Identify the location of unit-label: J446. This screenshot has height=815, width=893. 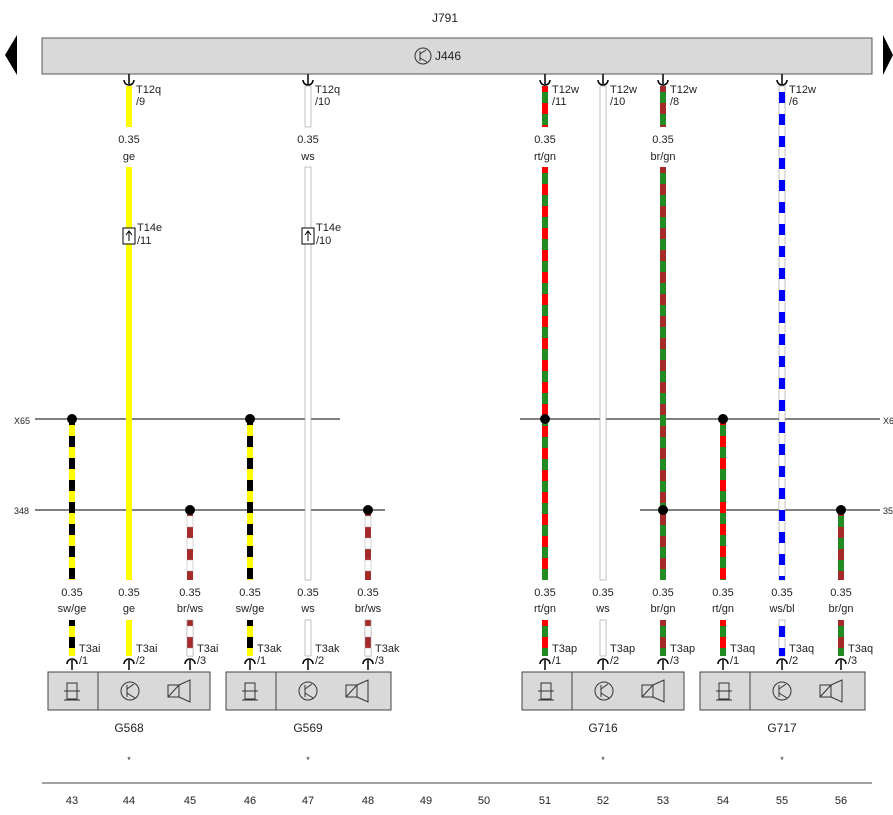
(448, 56).